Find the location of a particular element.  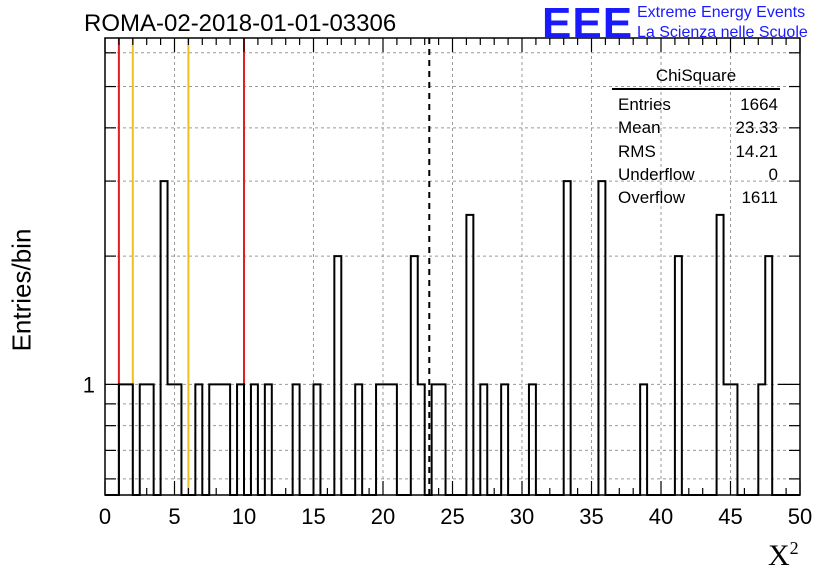

stats-row-rms: RMS 14.21 is located at coordinates (696, 151).